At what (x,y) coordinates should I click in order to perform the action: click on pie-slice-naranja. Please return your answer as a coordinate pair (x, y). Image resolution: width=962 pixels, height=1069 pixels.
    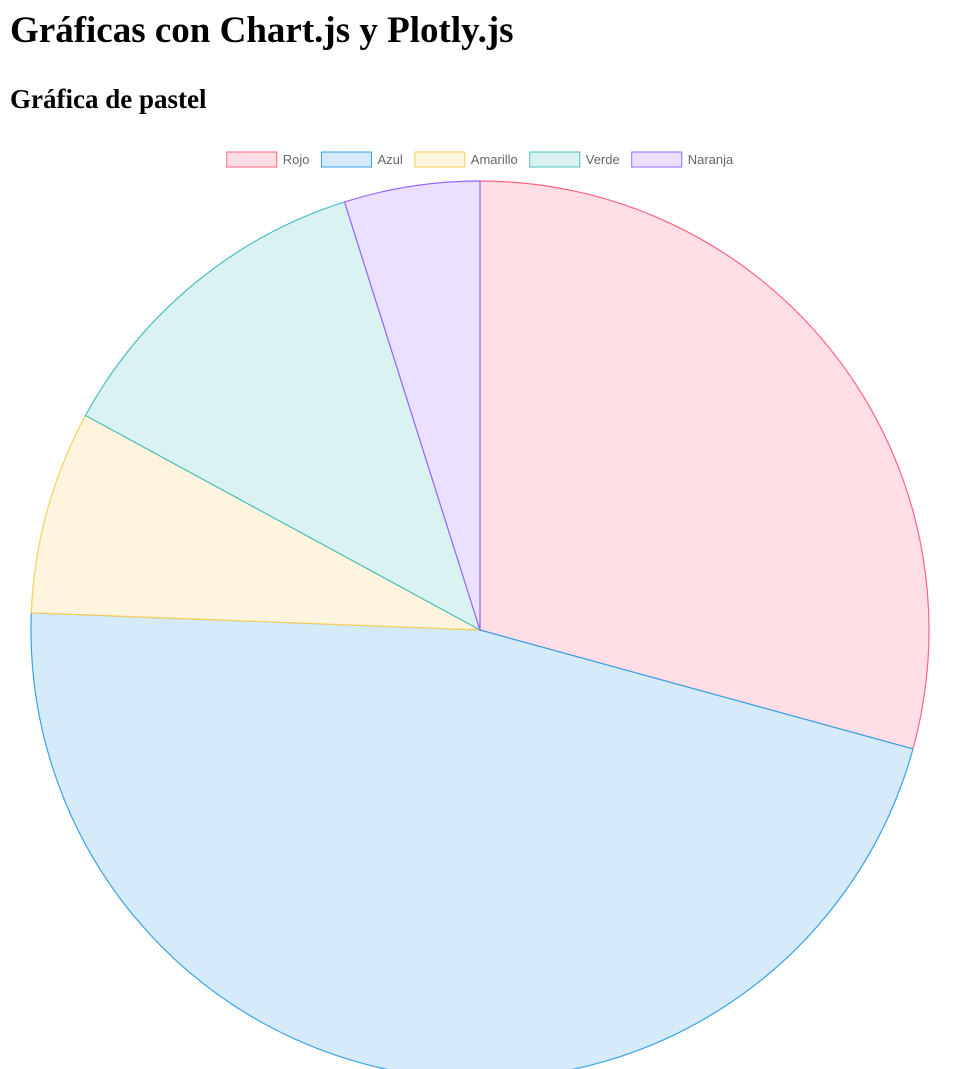
    Looking at the image, I should click on (412, 405).